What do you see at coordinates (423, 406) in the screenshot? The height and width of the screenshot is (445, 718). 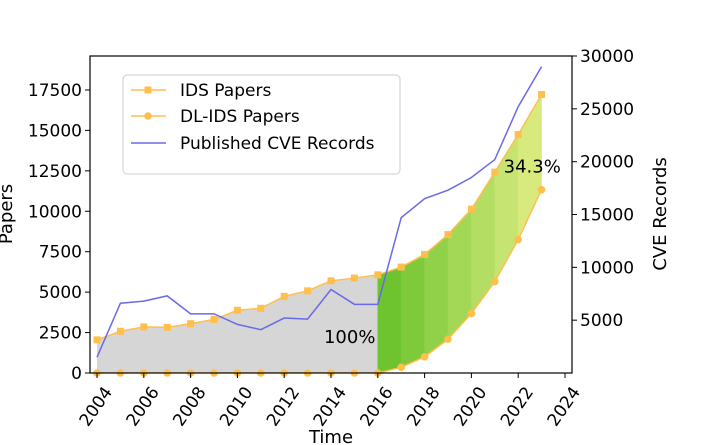 I see `x-tick-label: 2018` at bounding box center [423, 406].